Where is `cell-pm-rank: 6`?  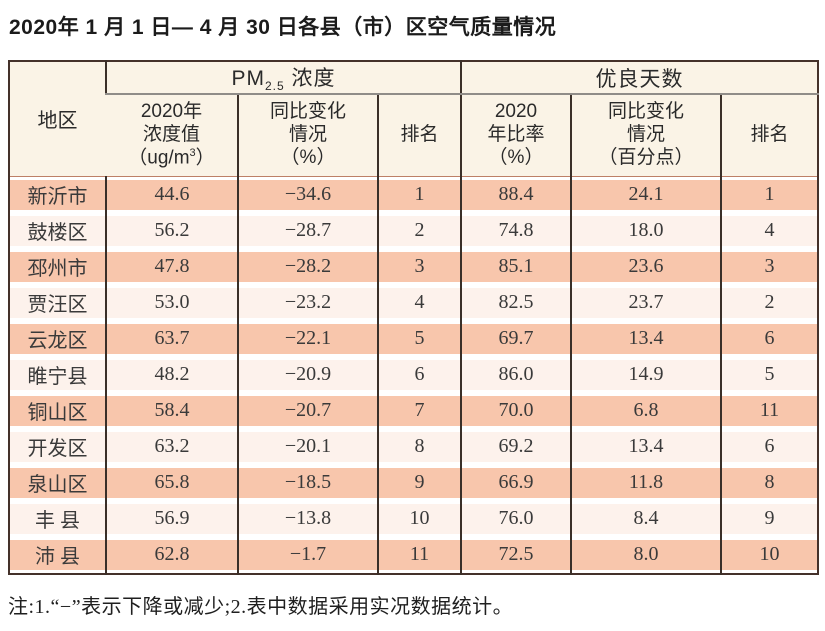
cell-pm-rank: 6 is located at coordinates (419, 374).